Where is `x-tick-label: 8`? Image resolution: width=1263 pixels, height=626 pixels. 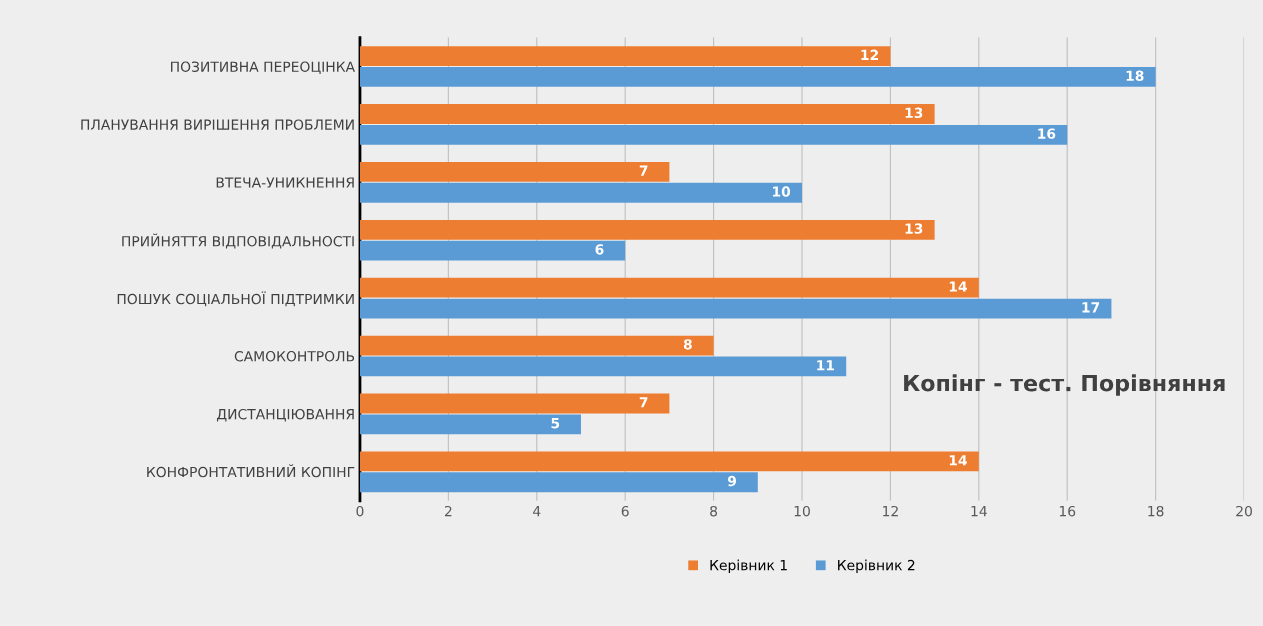 x-tick-label: 8 is located at coordinates (714, 511).